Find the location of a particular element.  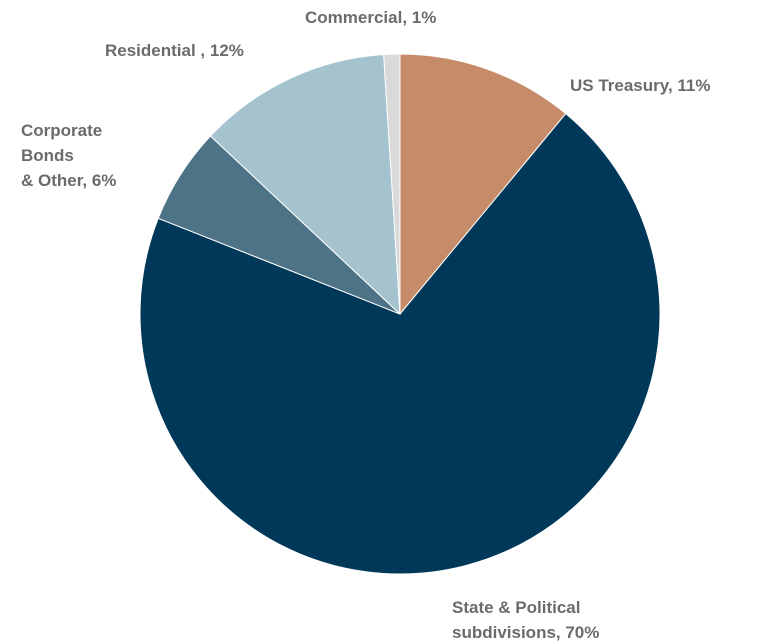

pie-label-line: Commercial, 1% is located at coordinates (370, 17).